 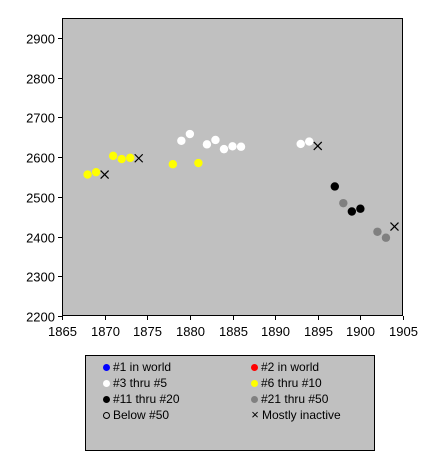 What do you see at coordinates (403, 331) in the screenshot?
I see `x-tick-label: 1905` at bounding box center [403, 331].